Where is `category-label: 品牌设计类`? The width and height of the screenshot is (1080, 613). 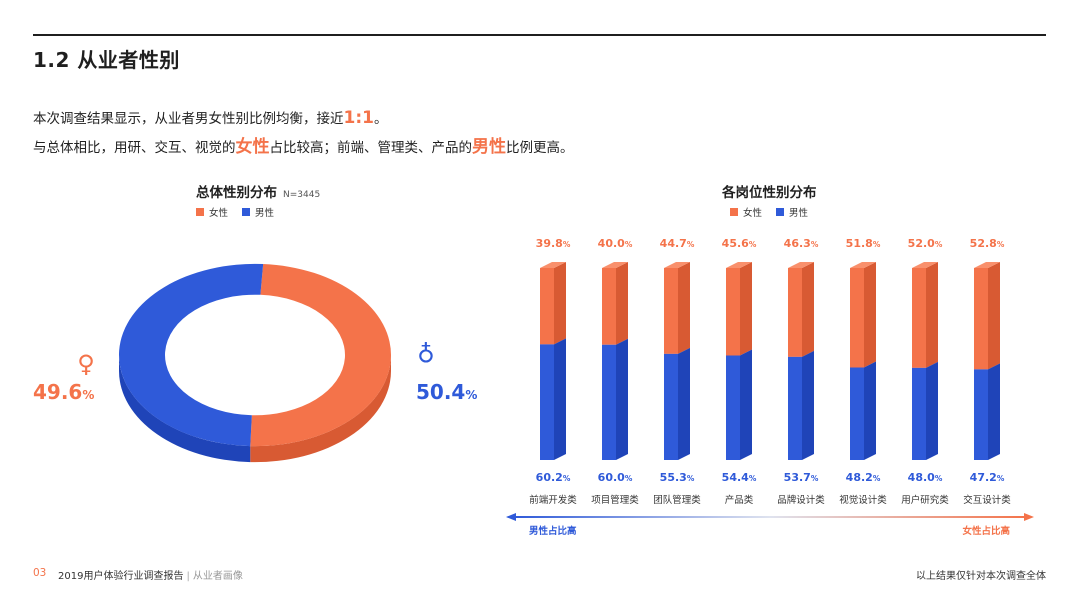 category-label: 品牌设计类 is located at coordinates (801, 500).